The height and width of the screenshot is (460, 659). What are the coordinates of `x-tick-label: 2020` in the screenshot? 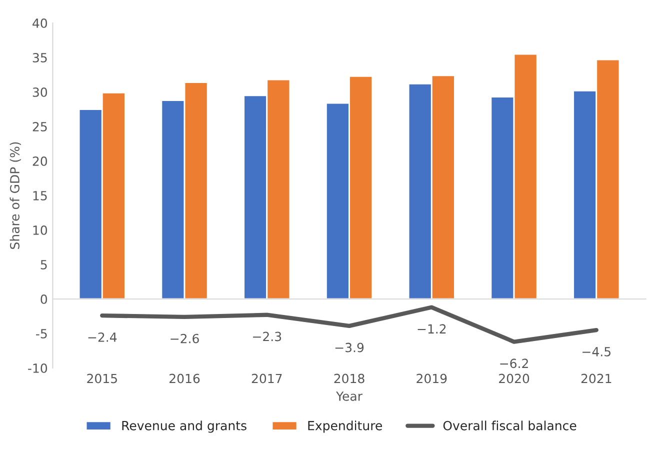 It's located at (514, 379).